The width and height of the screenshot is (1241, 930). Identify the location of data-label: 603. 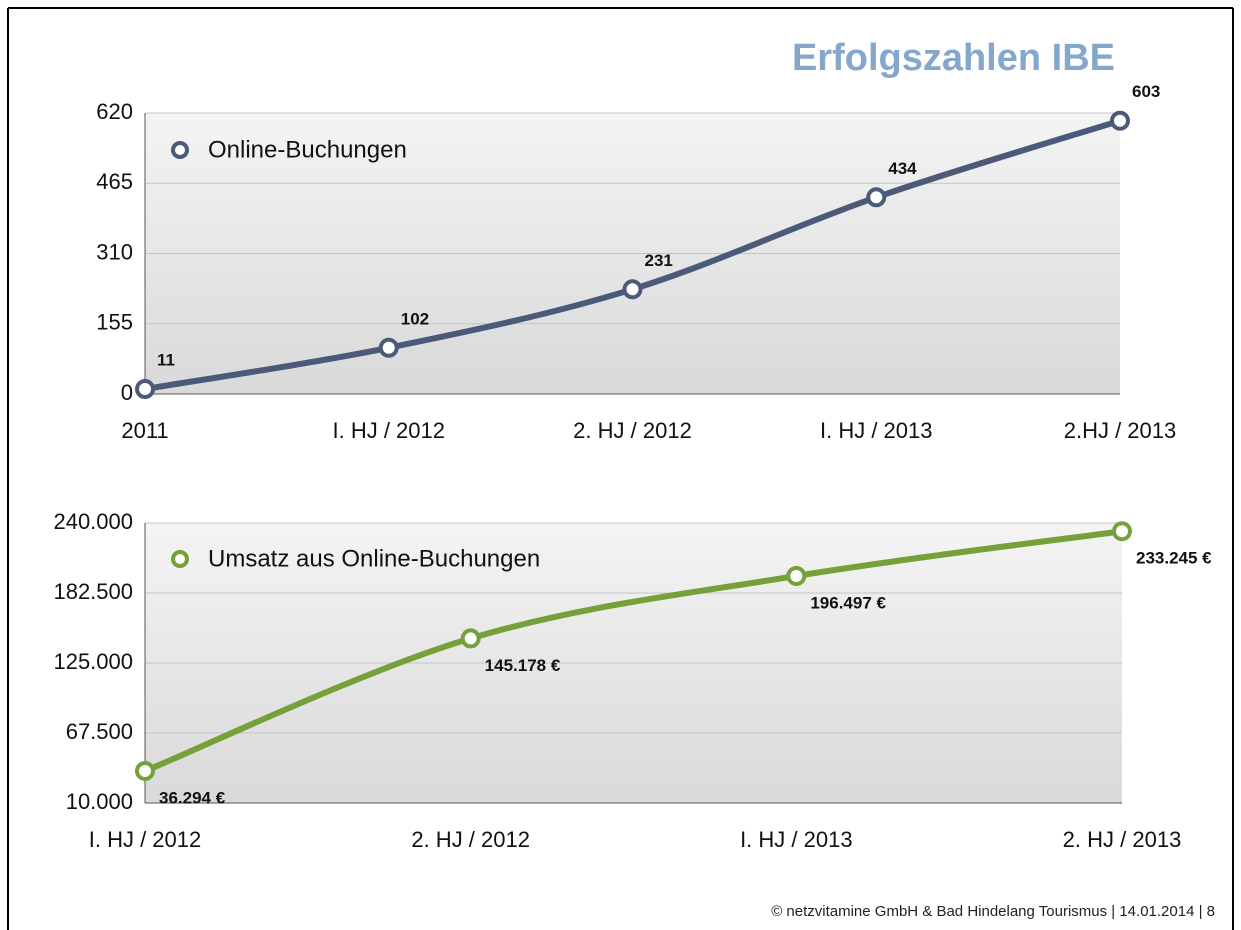
(1146, 91).